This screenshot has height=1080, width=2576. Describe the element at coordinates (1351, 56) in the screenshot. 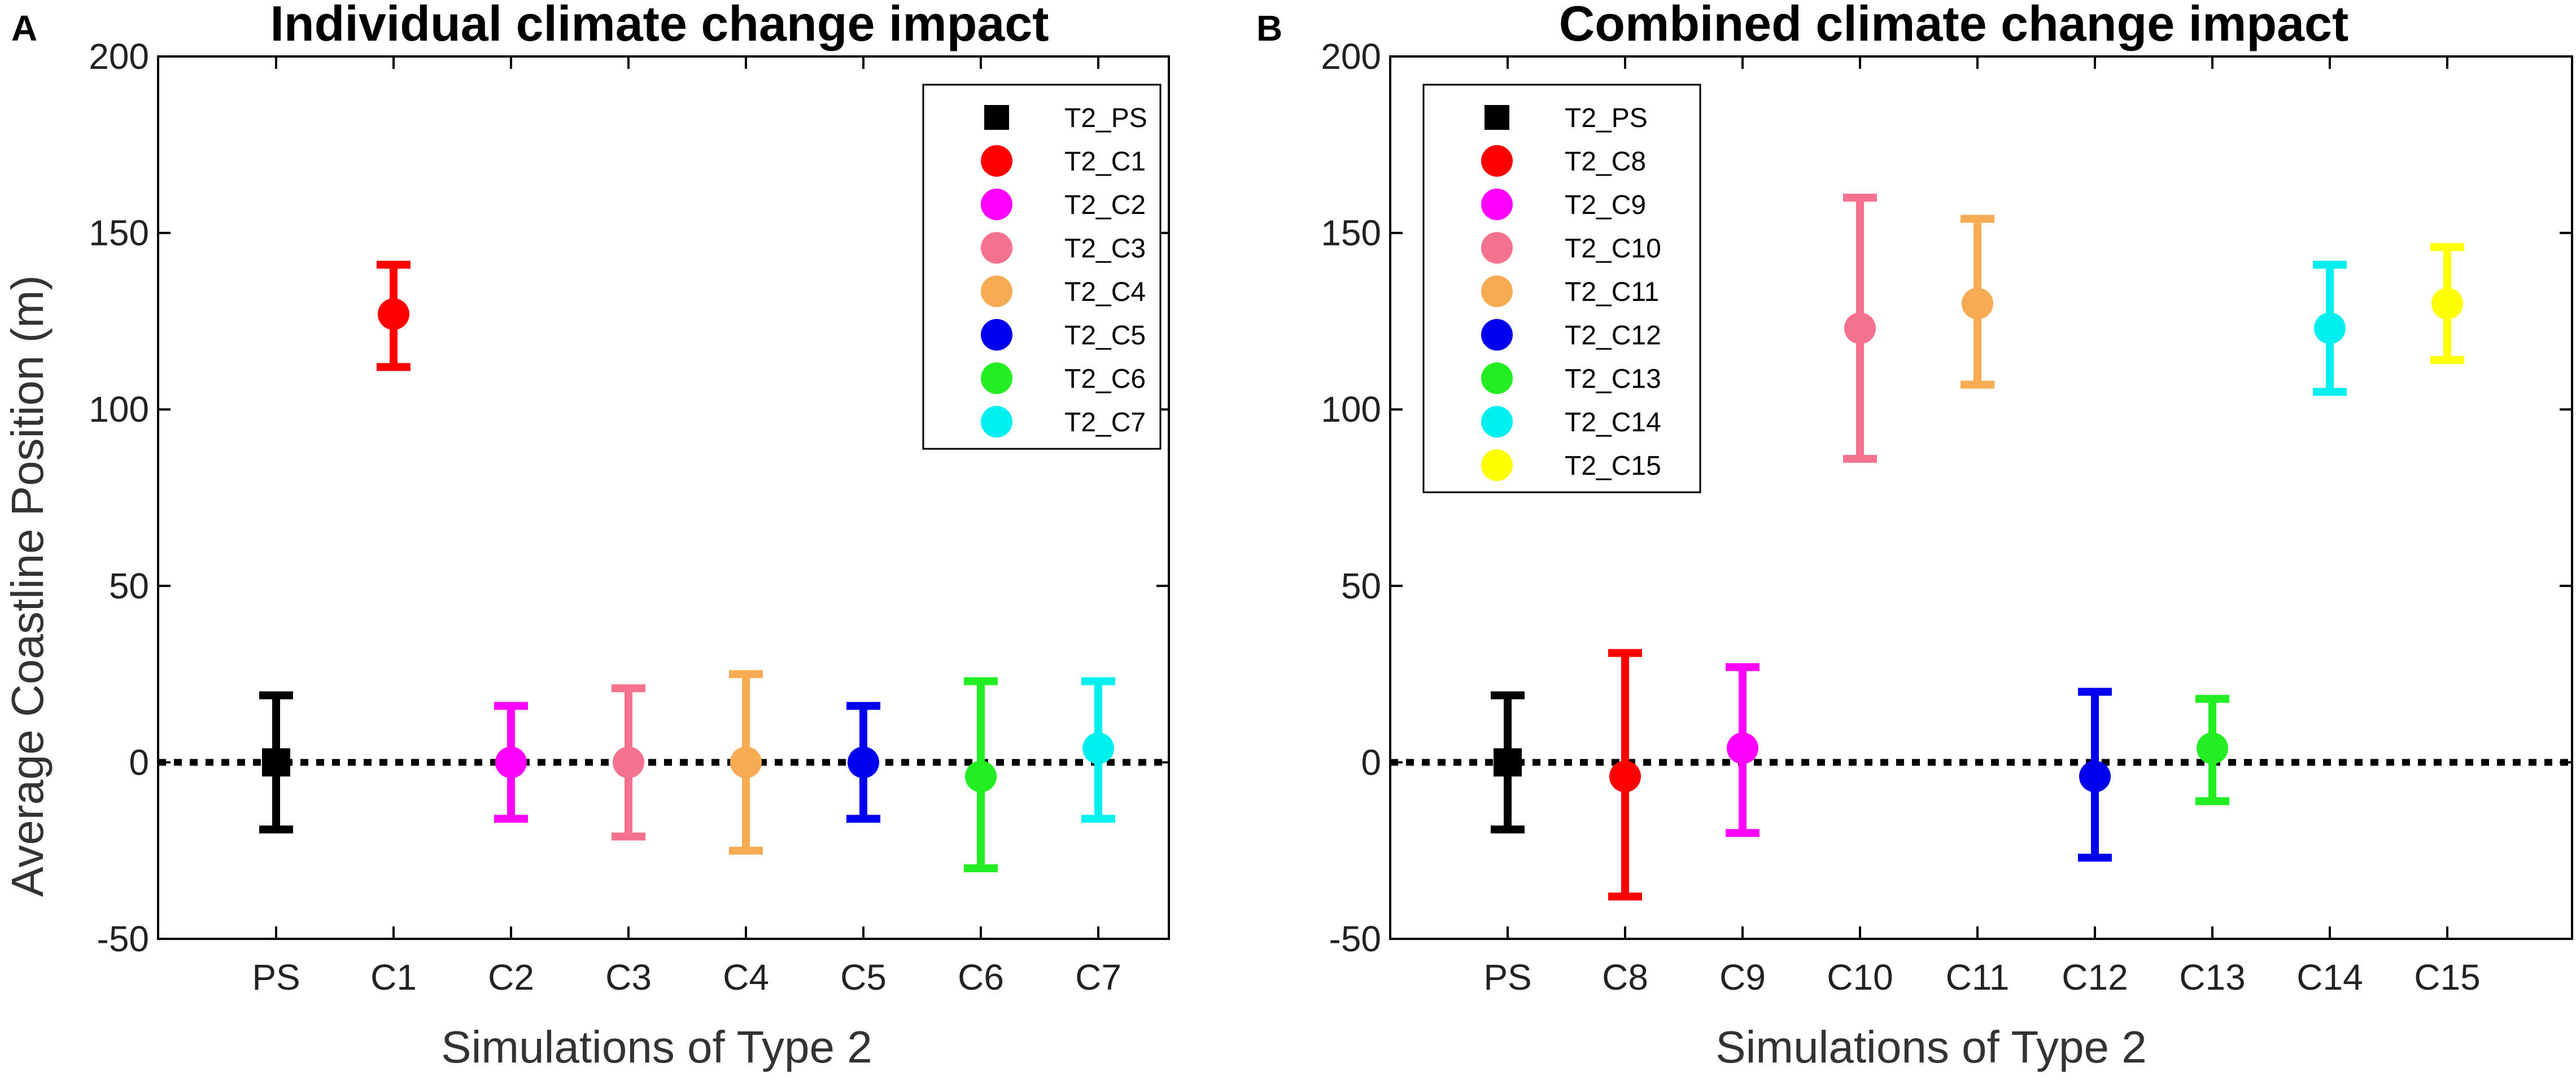

I see `panel-b-y-tick-label: 200` at that location.